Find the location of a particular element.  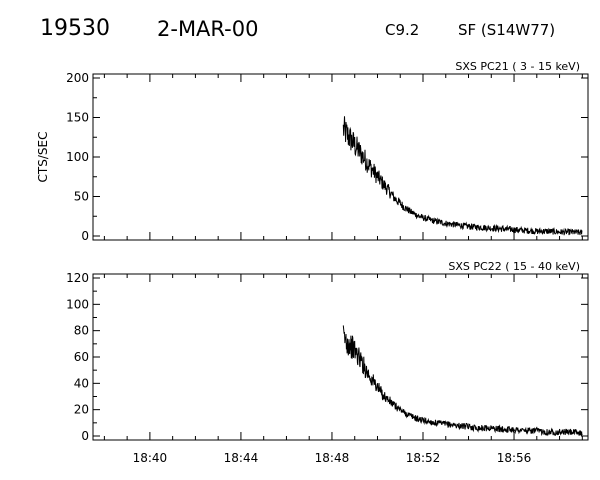

y-tick-label: 120 is located at coordinates (77, 278).